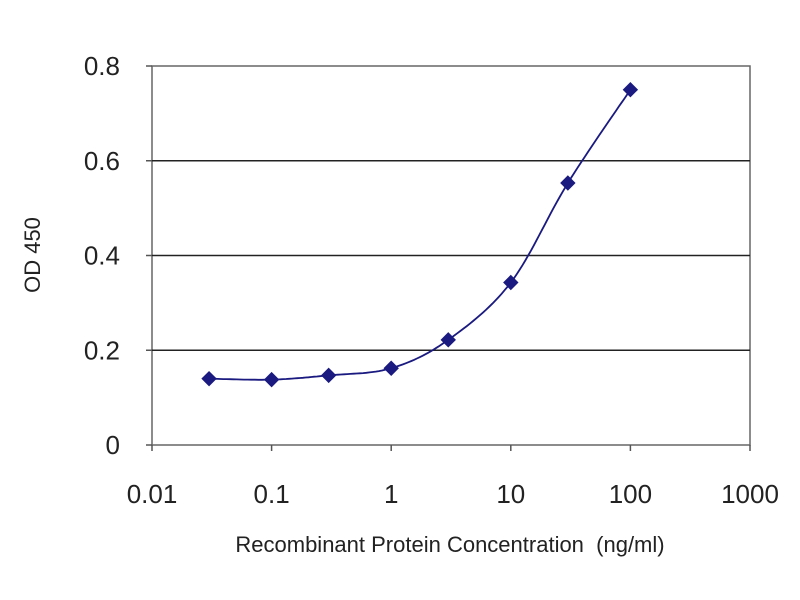 The height and width of the screenshot is (600, 800). I want to click on x-tick-label: 1000, so click(750, 494).